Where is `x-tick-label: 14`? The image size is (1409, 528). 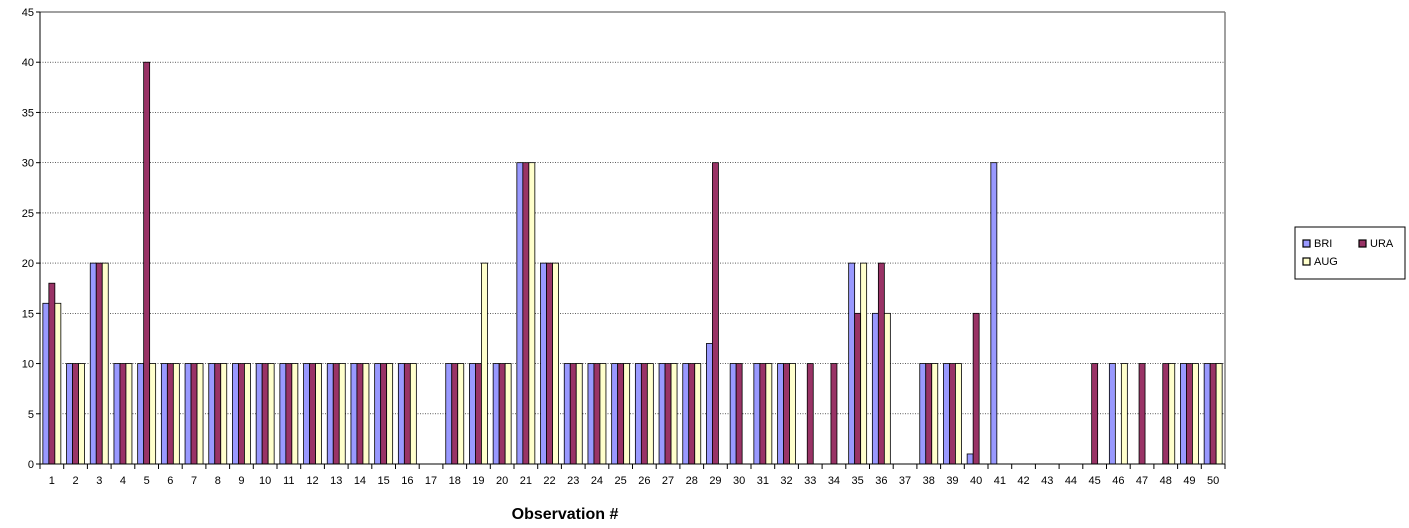 x-tick-label: 14 is located at coordinates (360, 481).